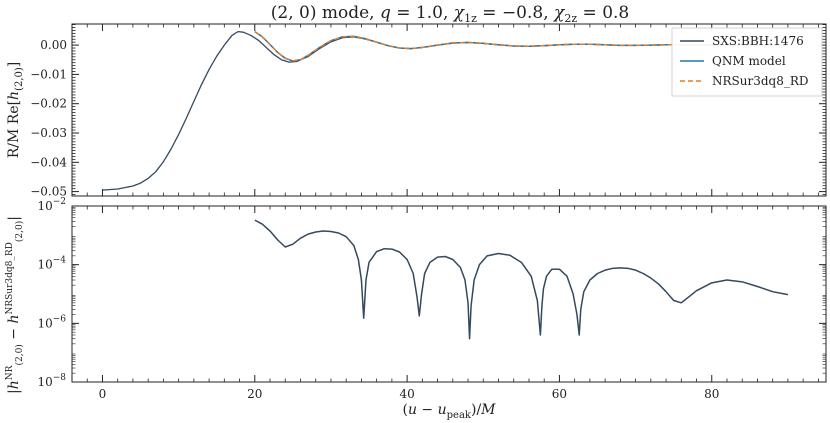  Describe the element at coordinates (15, 110) in the screenshot. I see `top-y-axis-label: R/M Re[h(2,0)]` at that location.